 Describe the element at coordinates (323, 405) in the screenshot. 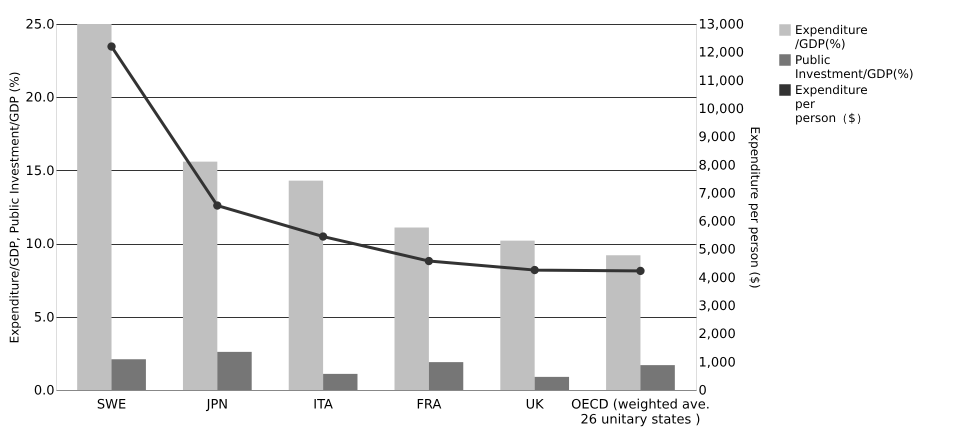

I see `x-tick-label: ITA` at that location.